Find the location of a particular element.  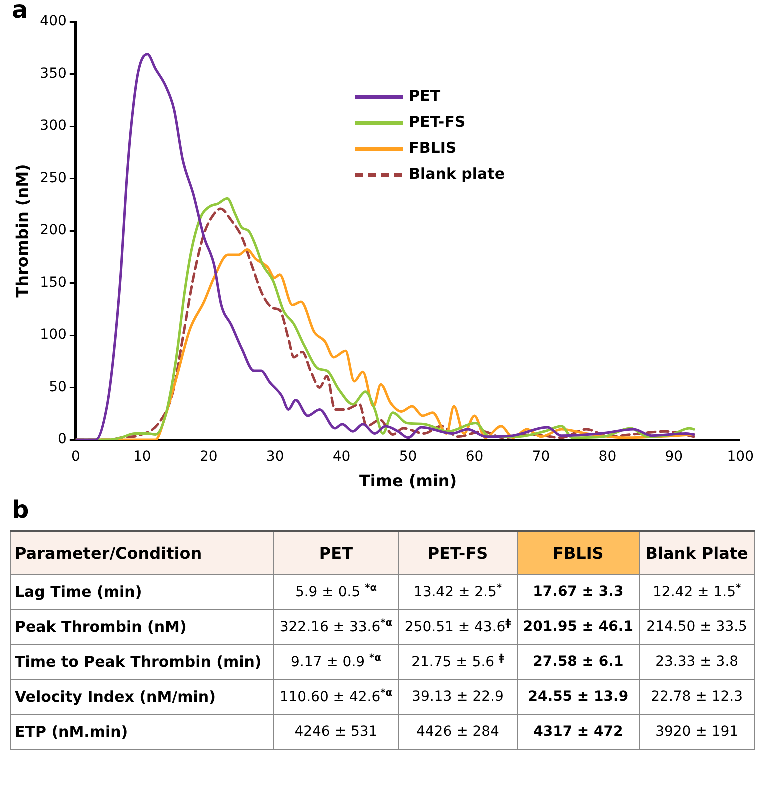

y-tick-label: 300 is located at coordinates (53, 126).